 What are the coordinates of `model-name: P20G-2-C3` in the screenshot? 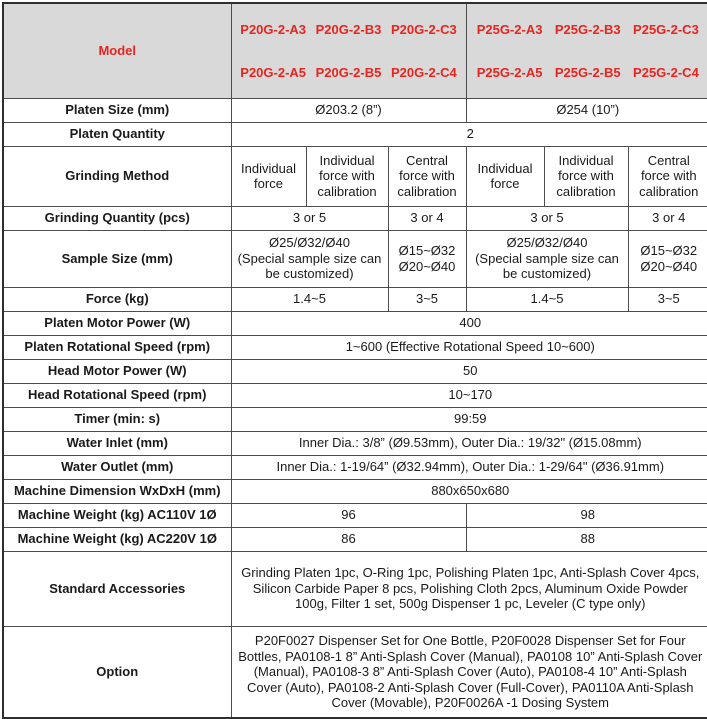 It's located at (423, 29).